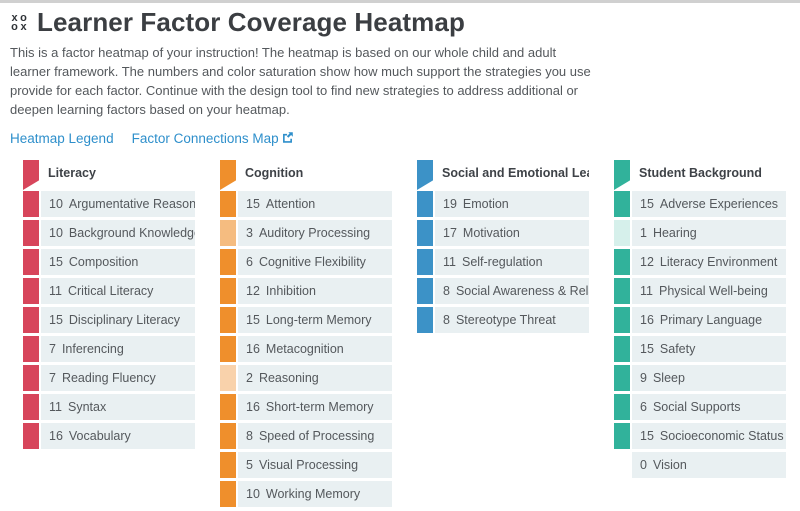 Image resolution: width=800 pixels, height=511 pixels. Describe the element at coordinates (288, 378) in the screenshot. I see `factor-label: Reasoning` at that location.